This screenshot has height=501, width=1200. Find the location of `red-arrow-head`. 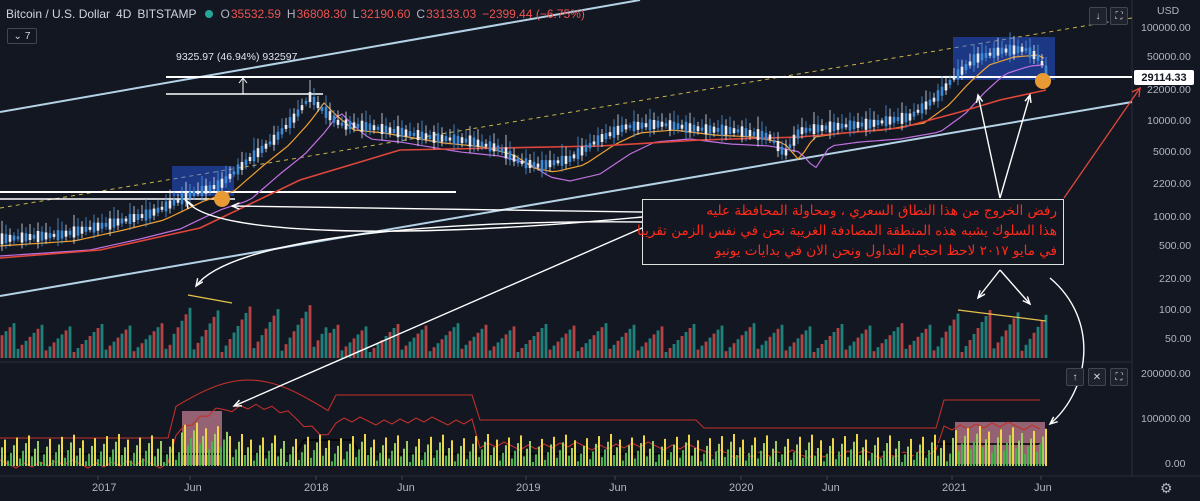

red-arrow-head is located at coordinates (1136, 92).